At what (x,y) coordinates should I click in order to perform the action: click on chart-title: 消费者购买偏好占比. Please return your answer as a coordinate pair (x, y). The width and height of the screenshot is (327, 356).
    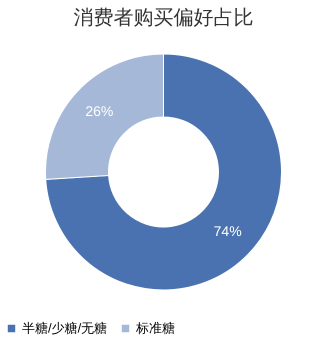
    Looking at the image, I should click on (164, 18).